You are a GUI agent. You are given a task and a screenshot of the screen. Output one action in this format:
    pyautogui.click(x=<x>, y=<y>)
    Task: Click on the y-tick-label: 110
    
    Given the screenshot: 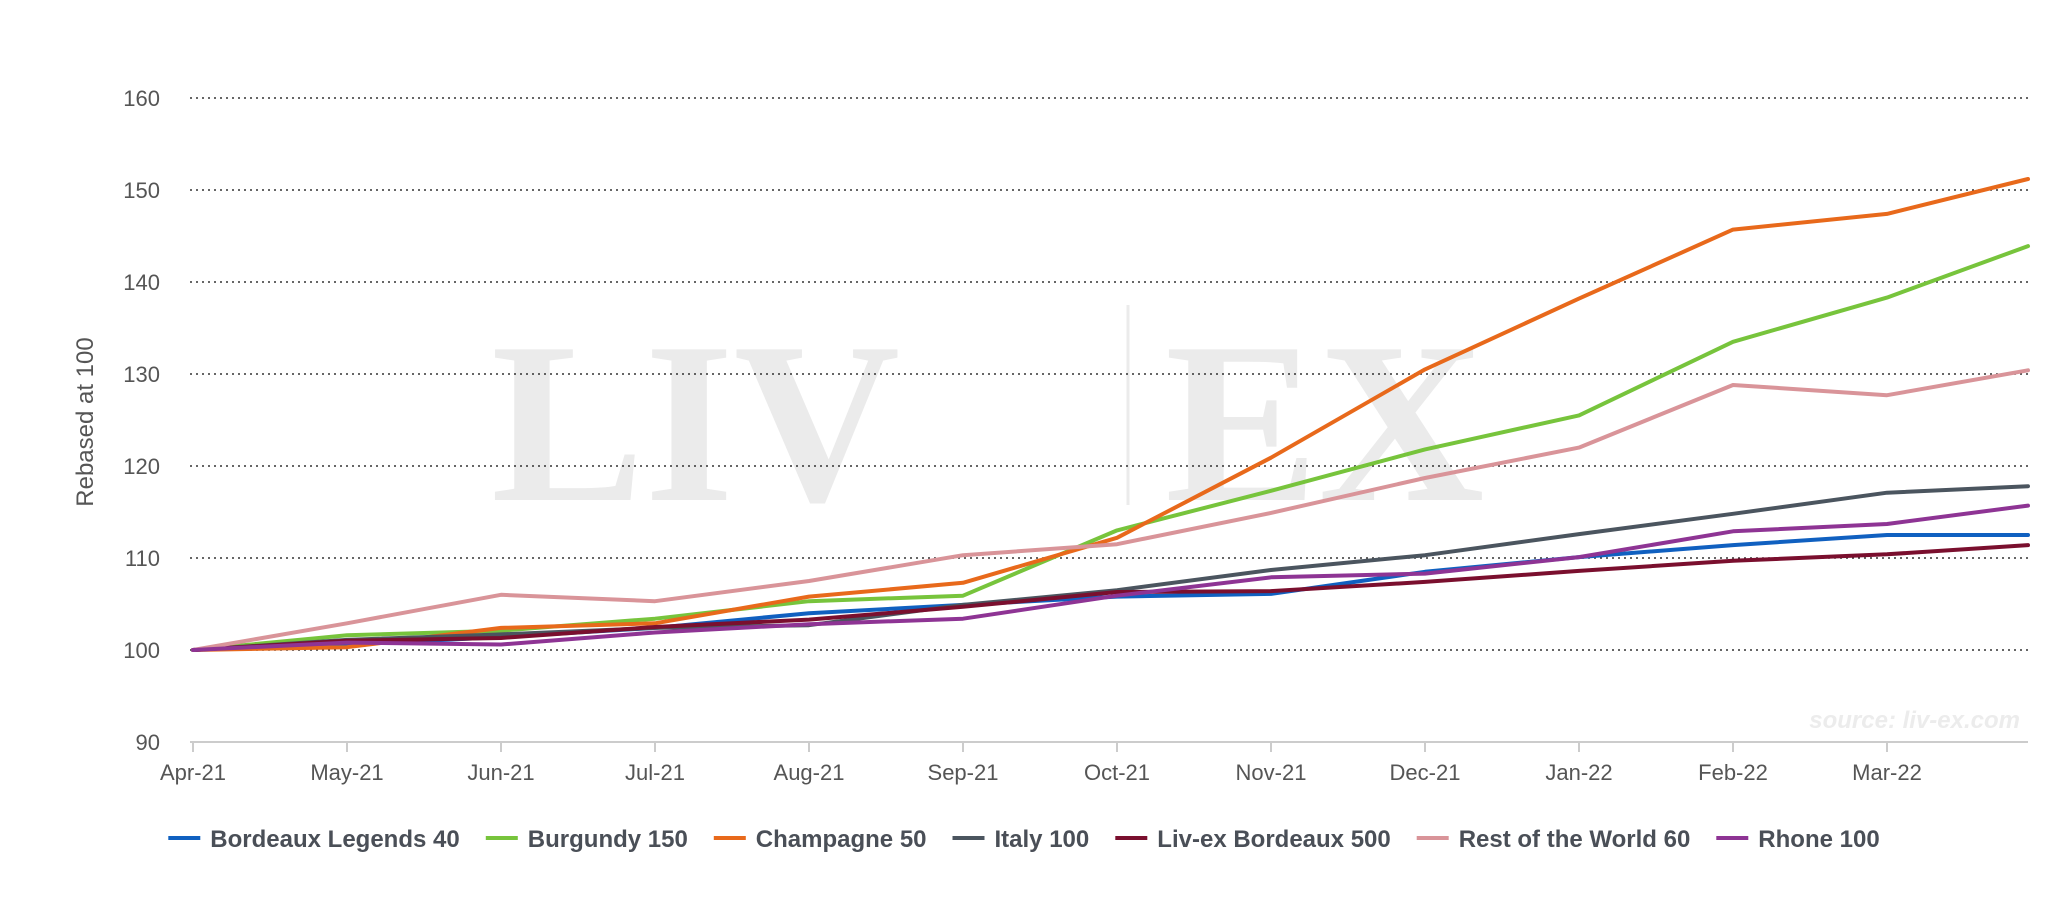 What is the action you would take?
    pyautogui.click(x=142, y=558)
    